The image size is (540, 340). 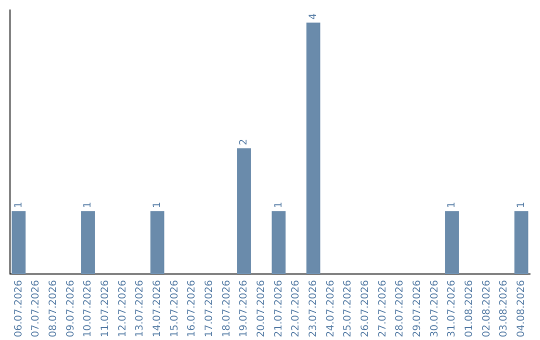 What do you see at coordinates (18, 309) in the screenshot?
I see `x-tick-label: 06.07.2026` at bounding box center [18, 309].